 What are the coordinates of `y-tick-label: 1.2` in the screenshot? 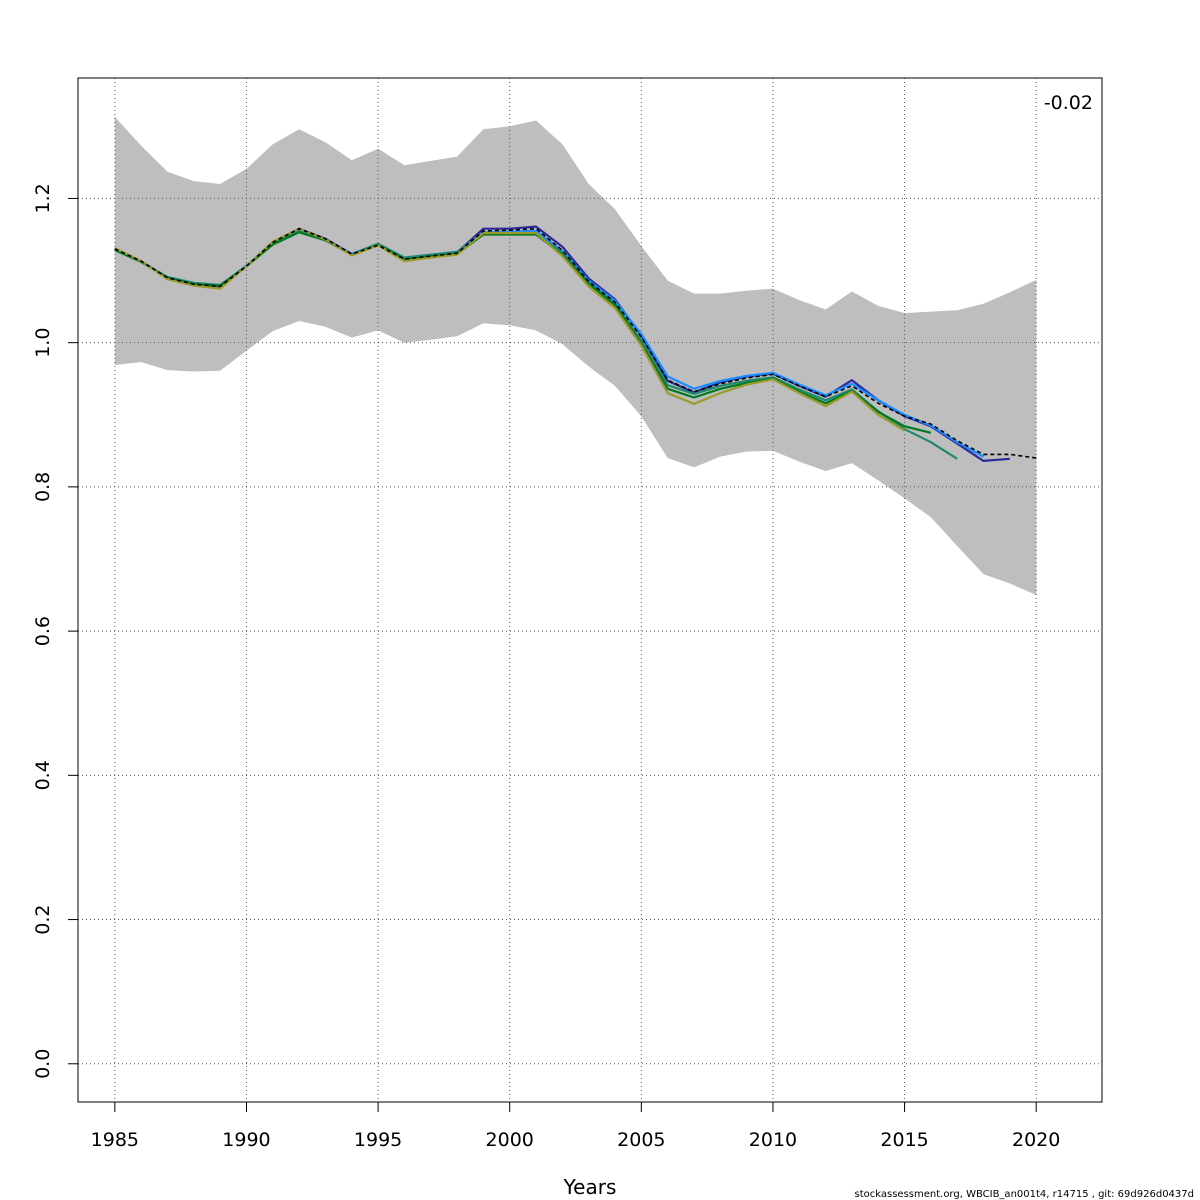 It's located at (43, 198).